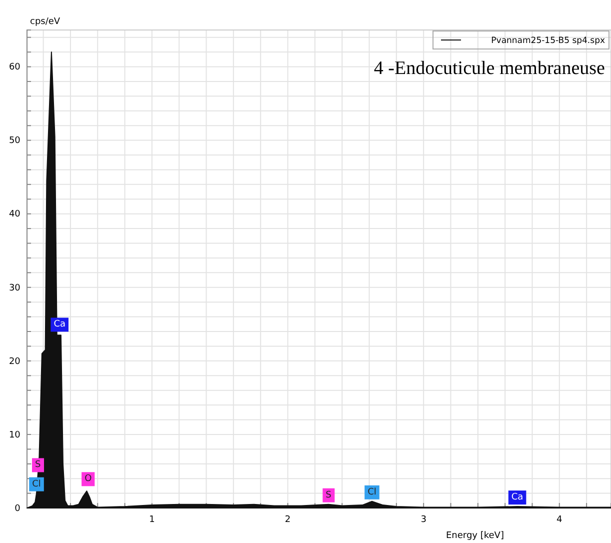 This screenshot has height=543, width=611. I want to click on y-tick-label: 10, so click(14, 435).